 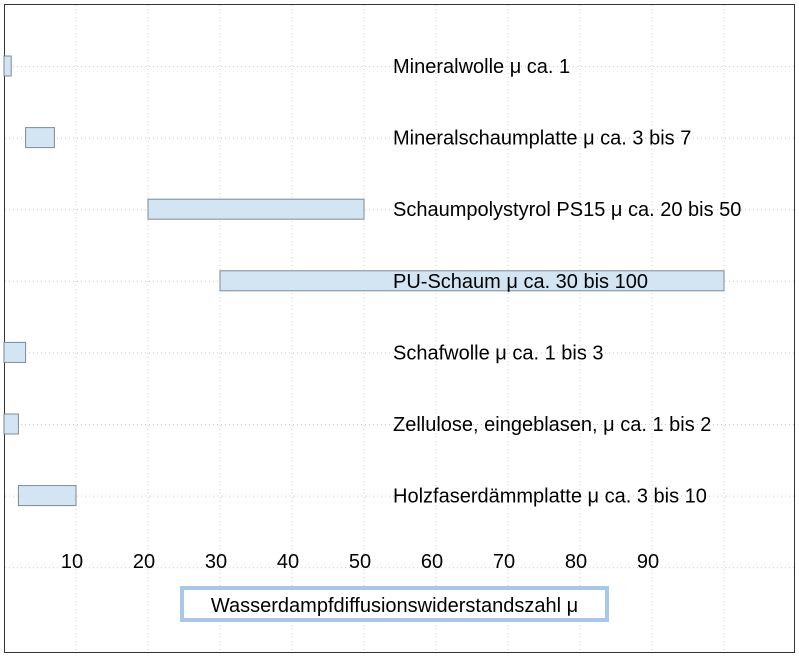 I want to click on x-tick-label-80: 80, so click(x=576, y=562).